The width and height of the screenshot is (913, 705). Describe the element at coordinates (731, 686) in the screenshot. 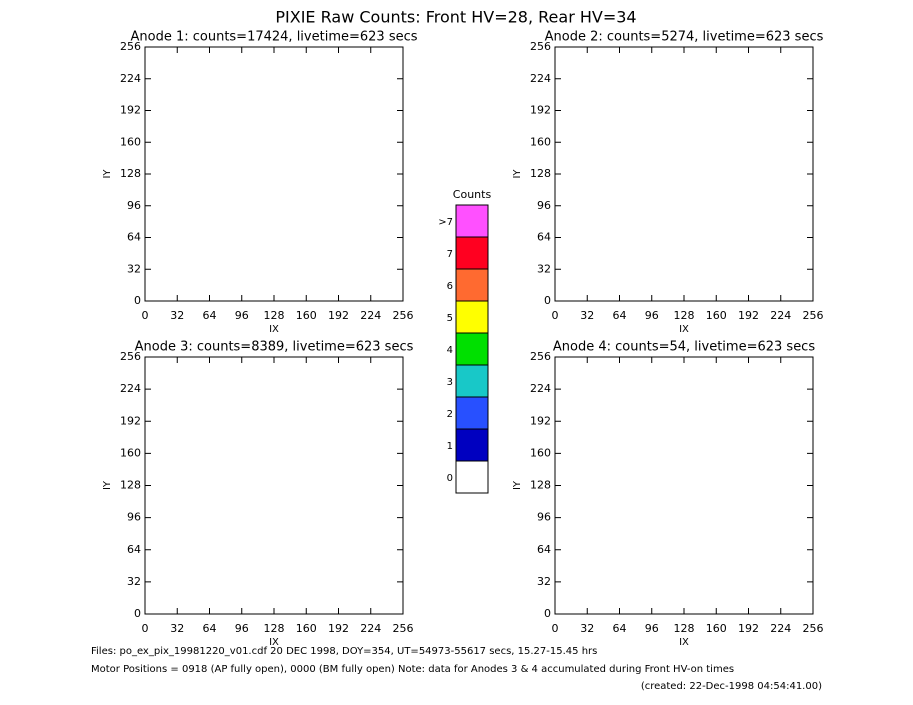

I see `footer-created: (created: 22-Dec-1998 04:54:41.00)` at that location.